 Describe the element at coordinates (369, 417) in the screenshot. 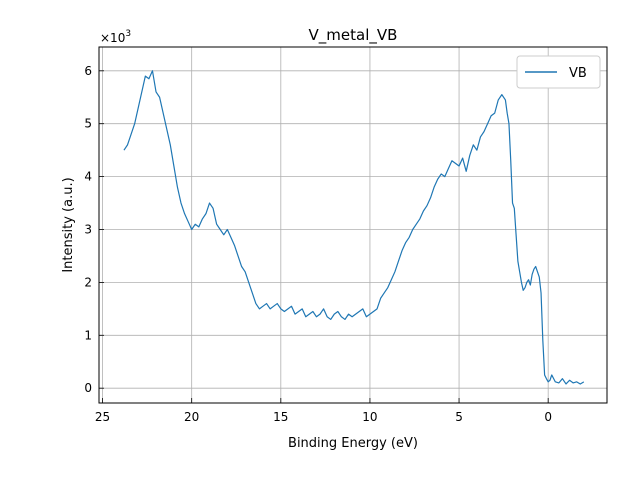

I see `x-tick-label: 10` at that location.